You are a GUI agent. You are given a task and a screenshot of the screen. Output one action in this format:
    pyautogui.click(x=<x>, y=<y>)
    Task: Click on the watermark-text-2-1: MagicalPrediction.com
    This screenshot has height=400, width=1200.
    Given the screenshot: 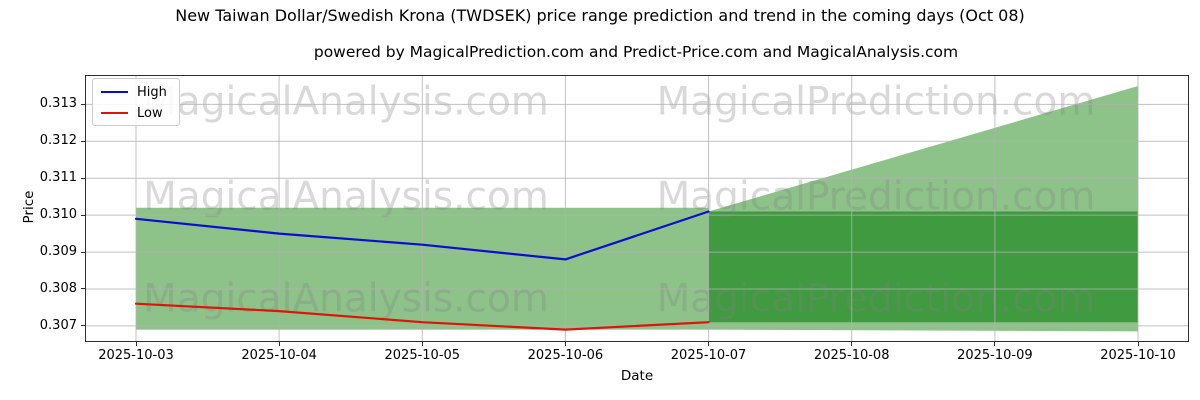 What is the action you would take?
    pyautogui.click(x=876, y=299)
    